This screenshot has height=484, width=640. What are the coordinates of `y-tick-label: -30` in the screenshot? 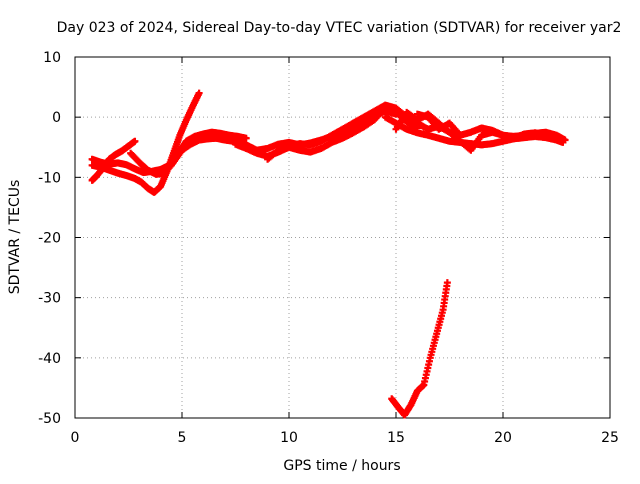 It's located at (49, 299).